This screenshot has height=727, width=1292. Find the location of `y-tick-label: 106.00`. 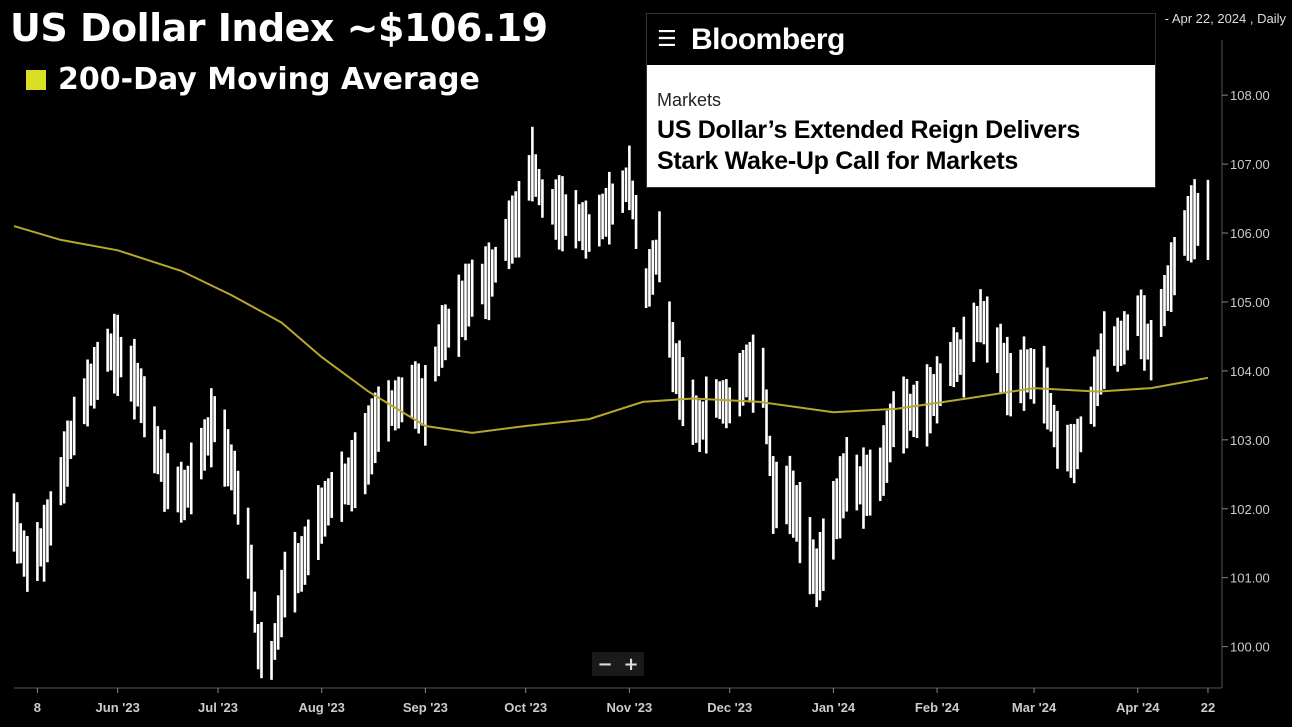

y-tick-label: 106.00 is located at coordinates (1250, 233).